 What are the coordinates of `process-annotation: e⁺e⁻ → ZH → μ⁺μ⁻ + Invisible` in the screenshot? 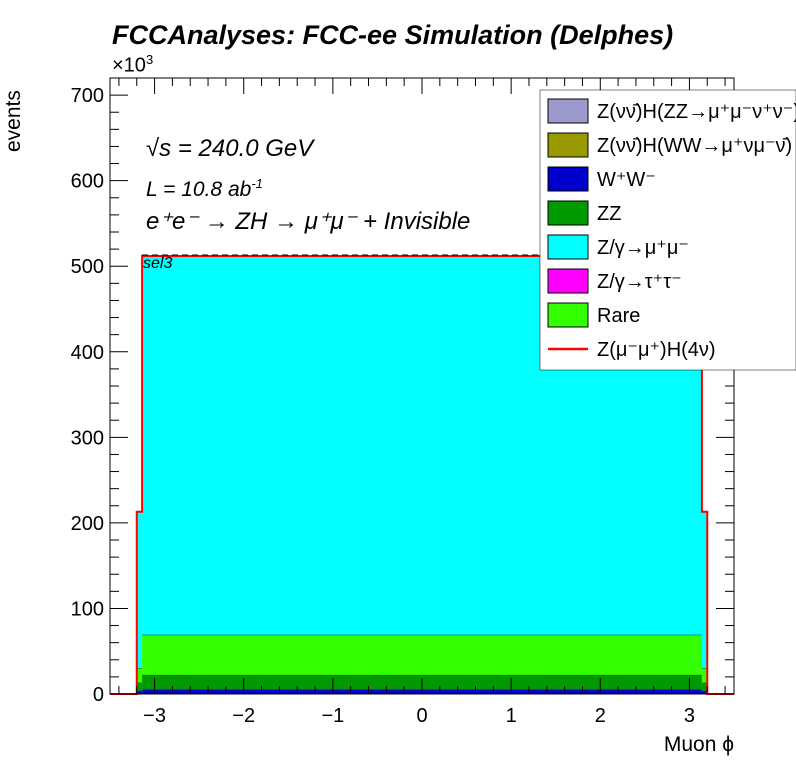 It's located at (308, 221).